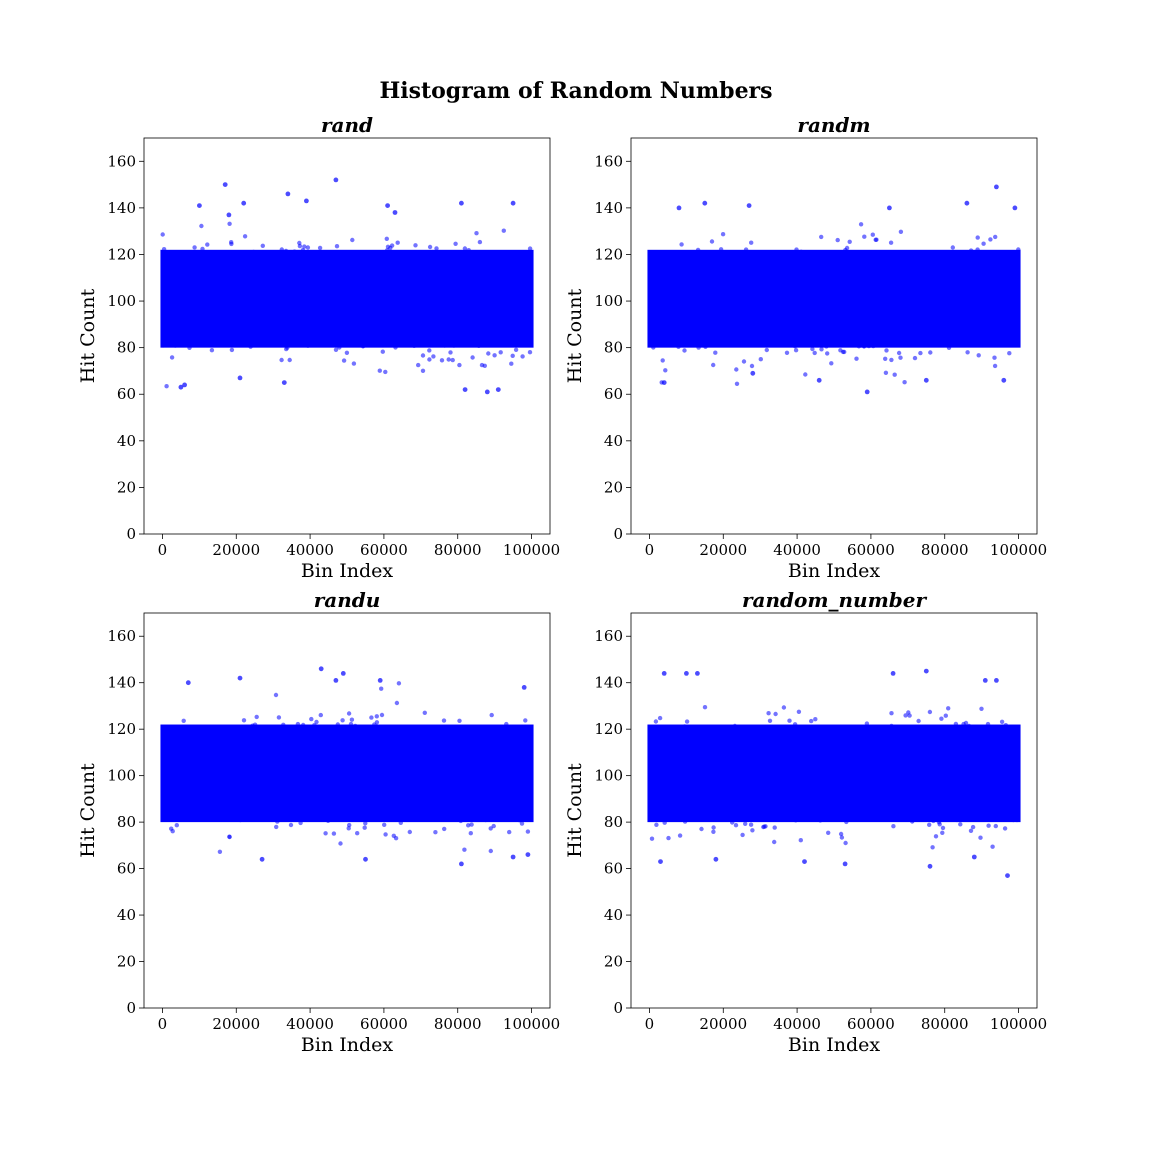  Describe the element at coordinates (88, 810) in the screenshot. I see `y-axis-label: Hit Count` at that location.